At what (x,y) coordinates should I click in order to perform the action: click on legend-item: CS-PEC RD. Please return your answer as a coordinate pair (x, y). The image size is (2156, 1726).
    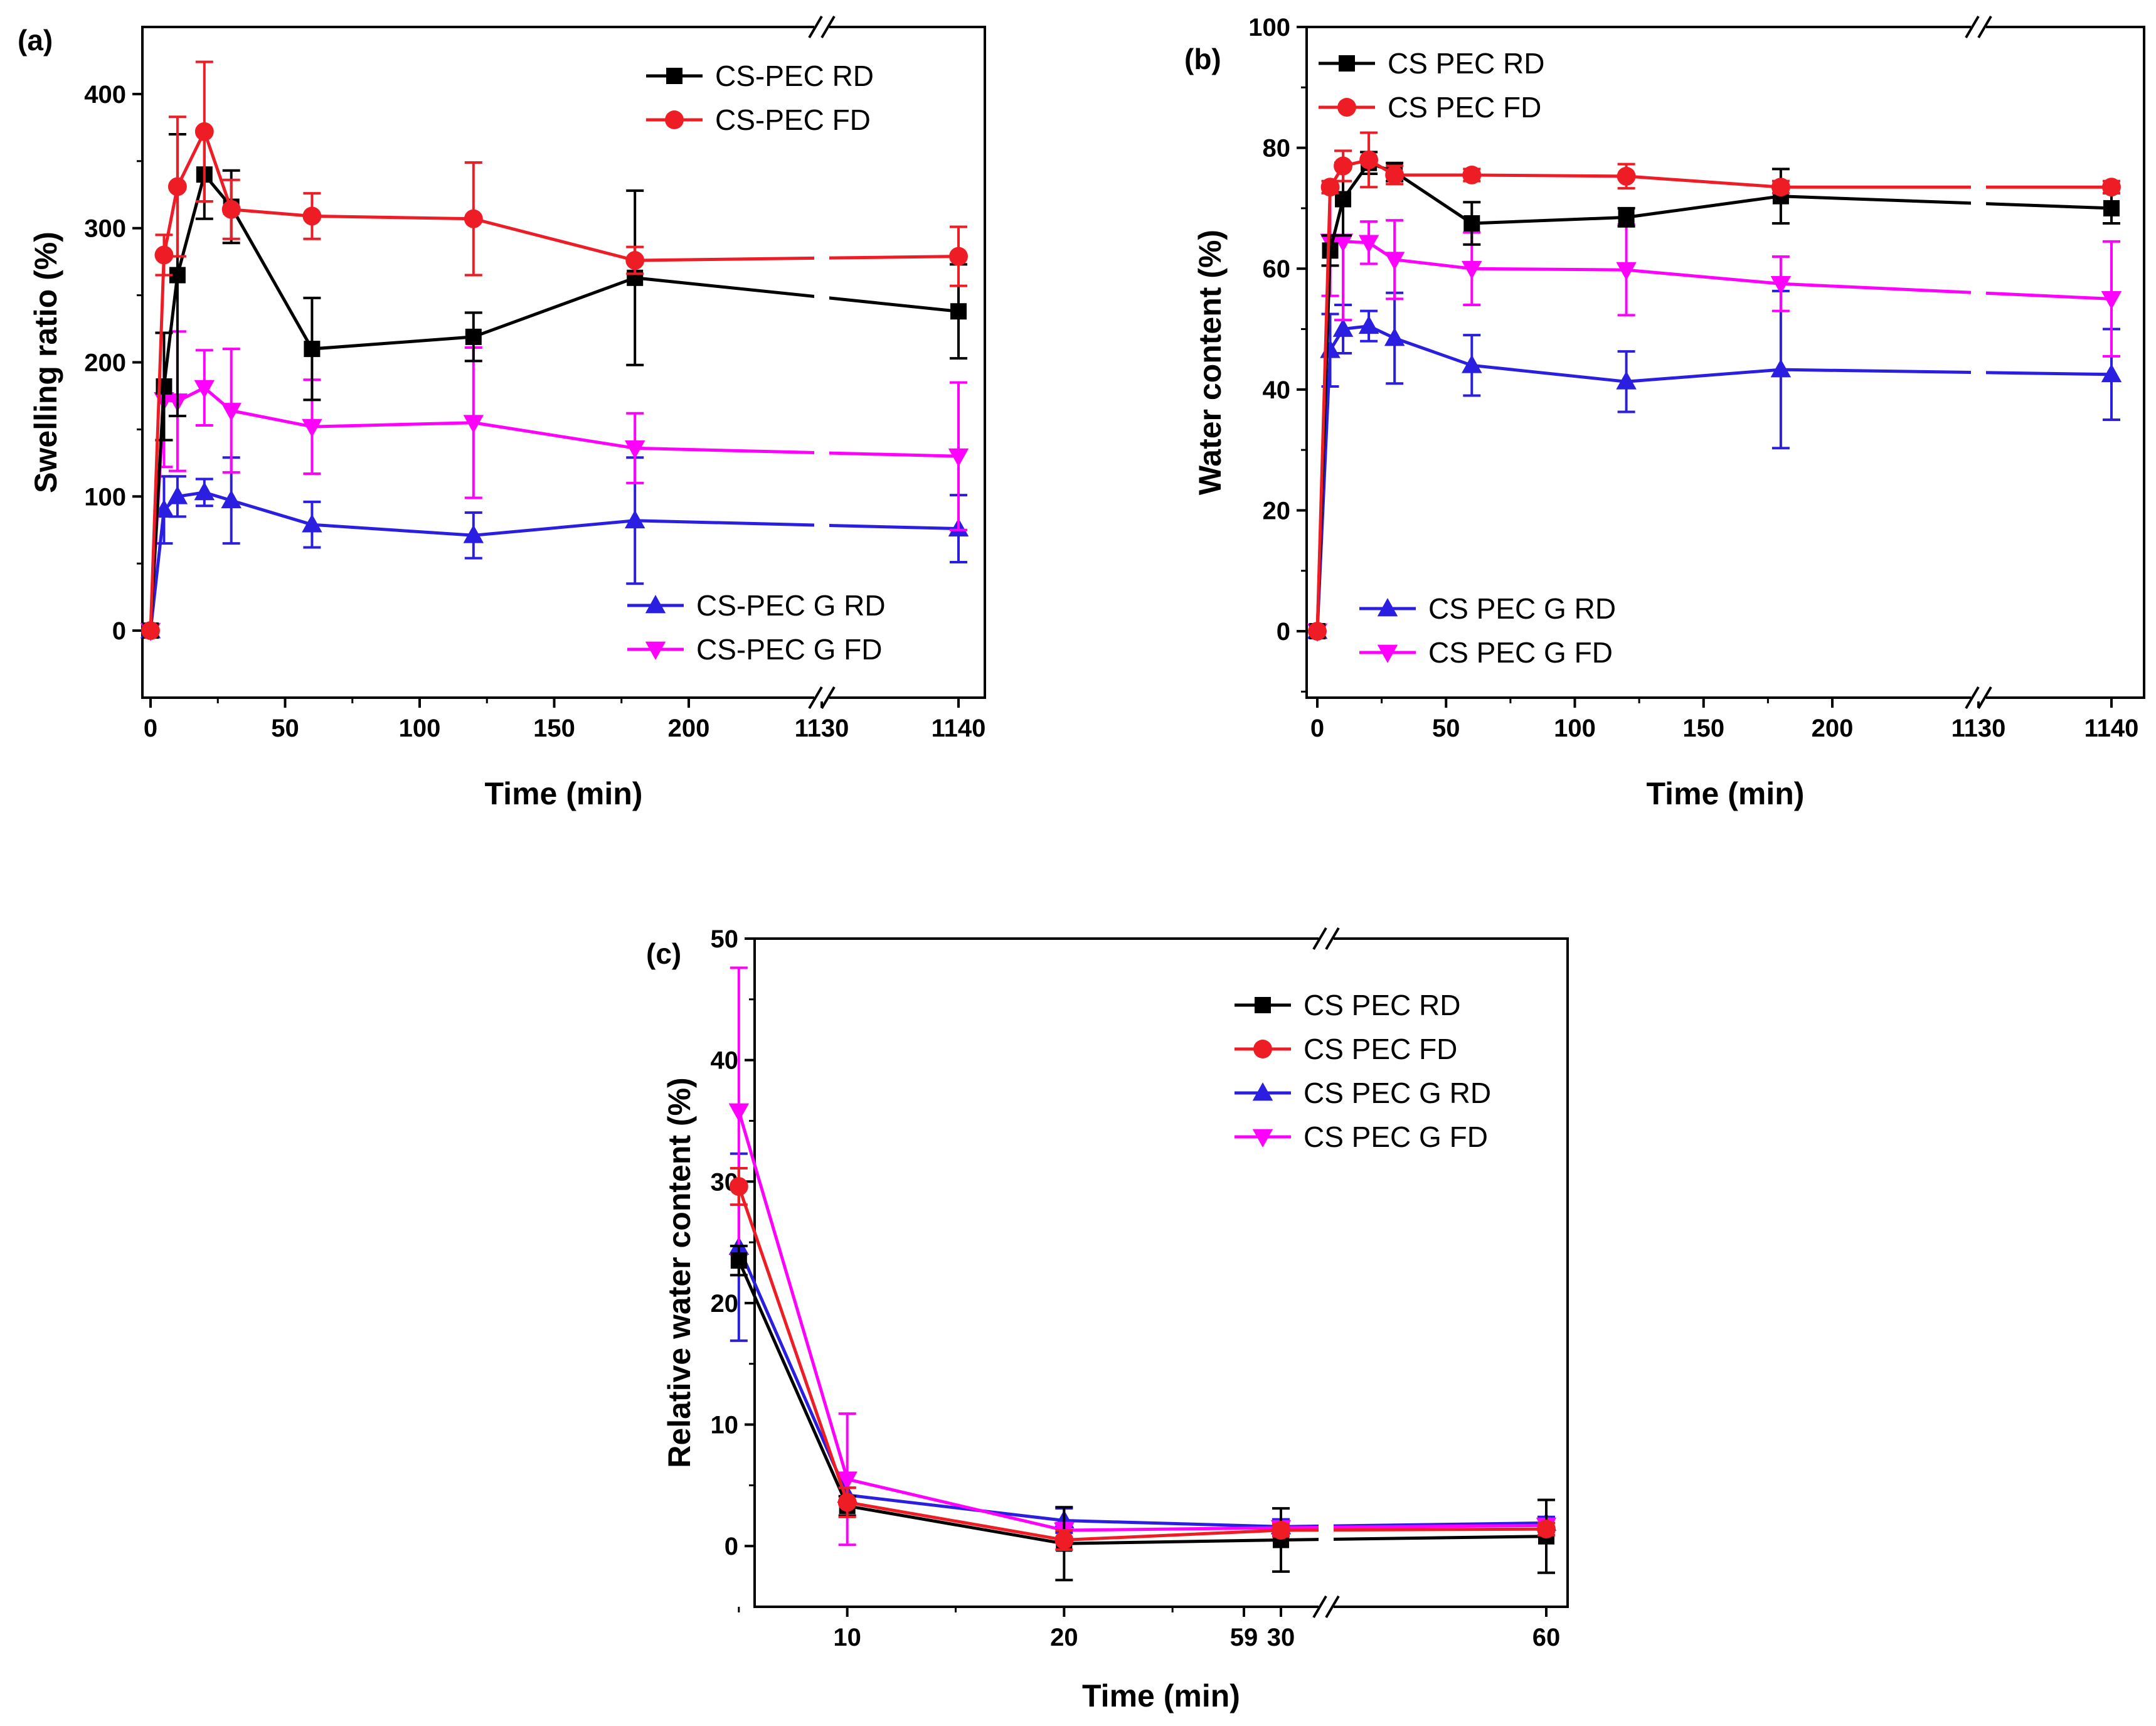
    Looking at the image, I should click on (760, 76).